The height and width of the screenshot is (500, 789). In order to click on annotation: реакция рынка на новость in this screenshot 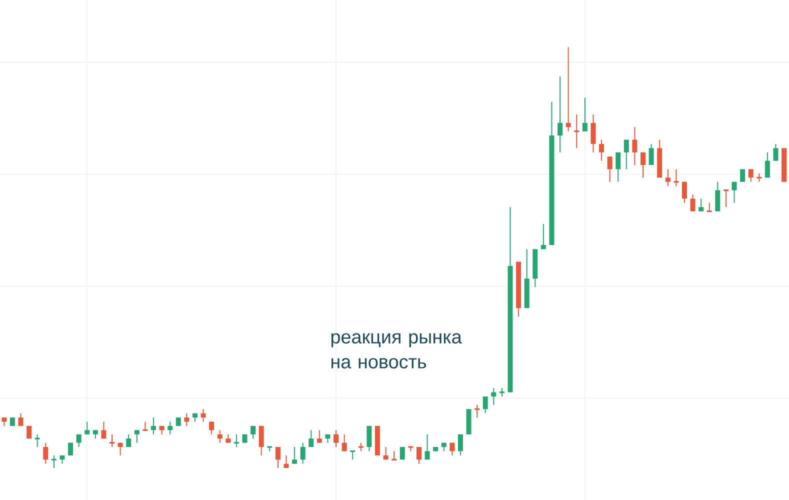, I will do `click(396, 350)`.